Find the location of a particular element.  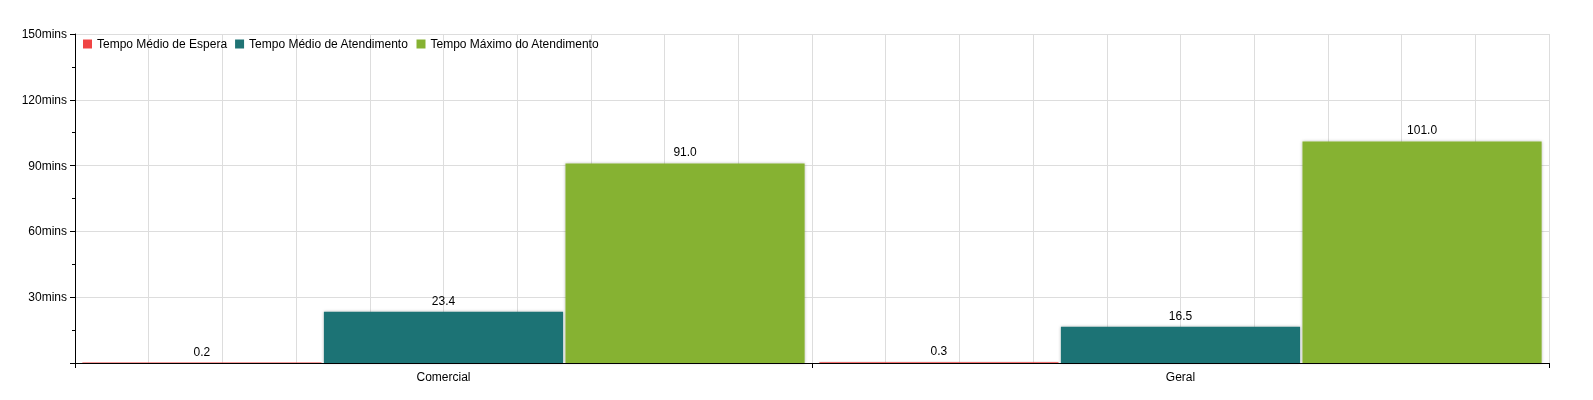

text: 101.0 is located at coordinates (1422, 130).